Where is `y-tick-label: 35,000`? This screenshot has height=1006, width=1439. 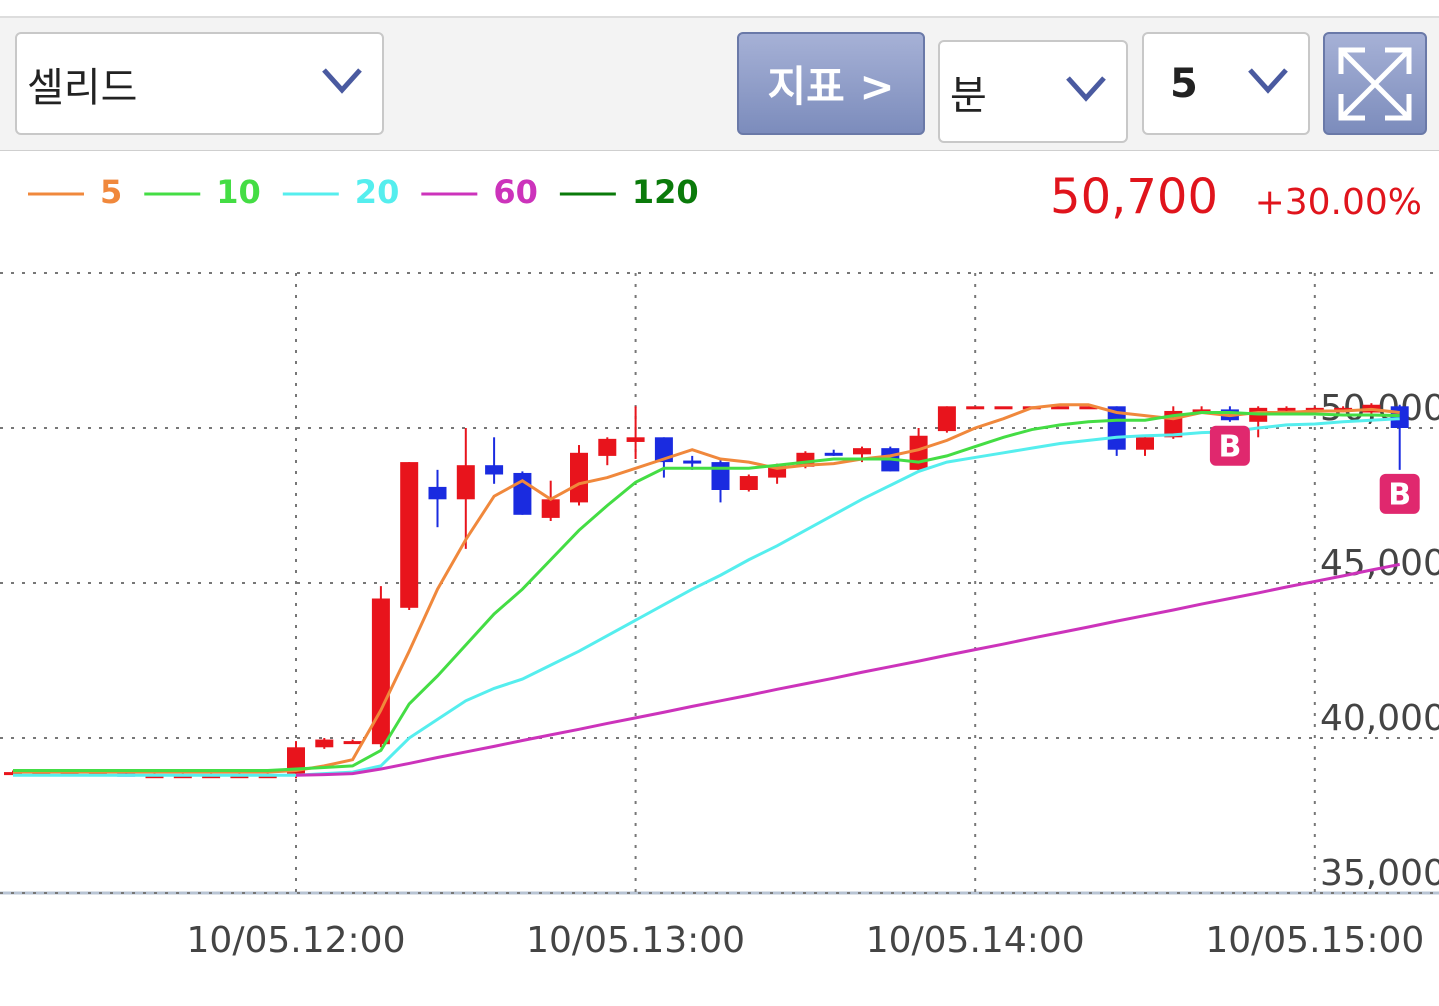 y-tick-label: 35,000 is located at coordinates (1379, 873).